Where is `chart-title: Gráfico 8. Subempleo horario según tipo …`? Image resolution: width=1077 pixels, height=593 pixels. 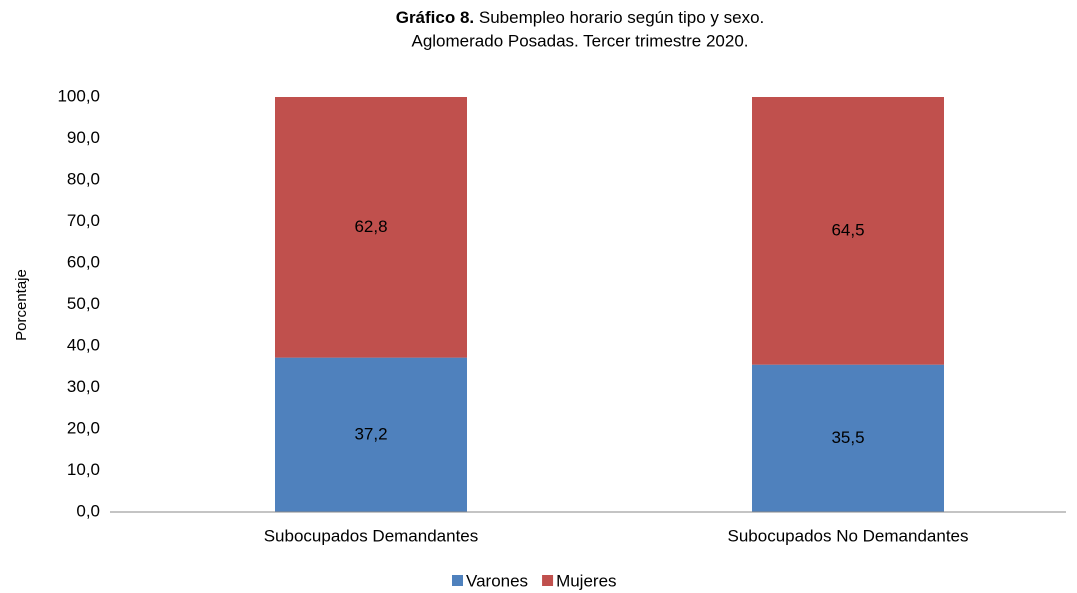
chart-title: Gráfico 8. Subempleo horario según tipo … is located at coordinates (580, 17).